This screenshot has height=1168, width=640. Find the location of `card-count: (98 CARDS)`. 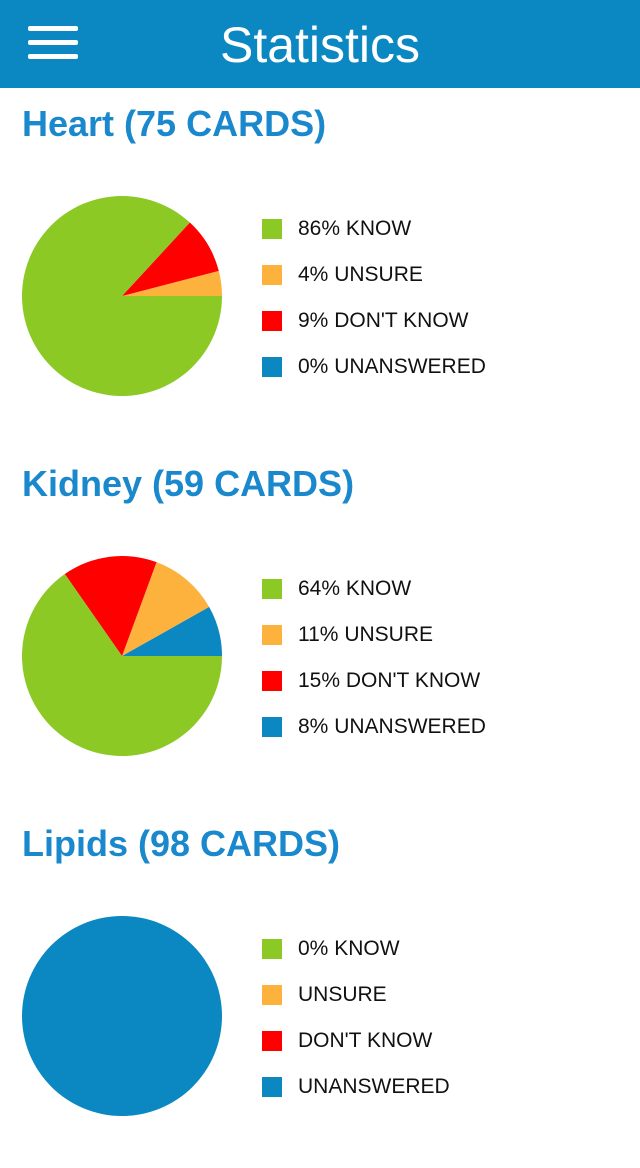

card-count: (98 CARDS) is located at coordinates (239, 843).